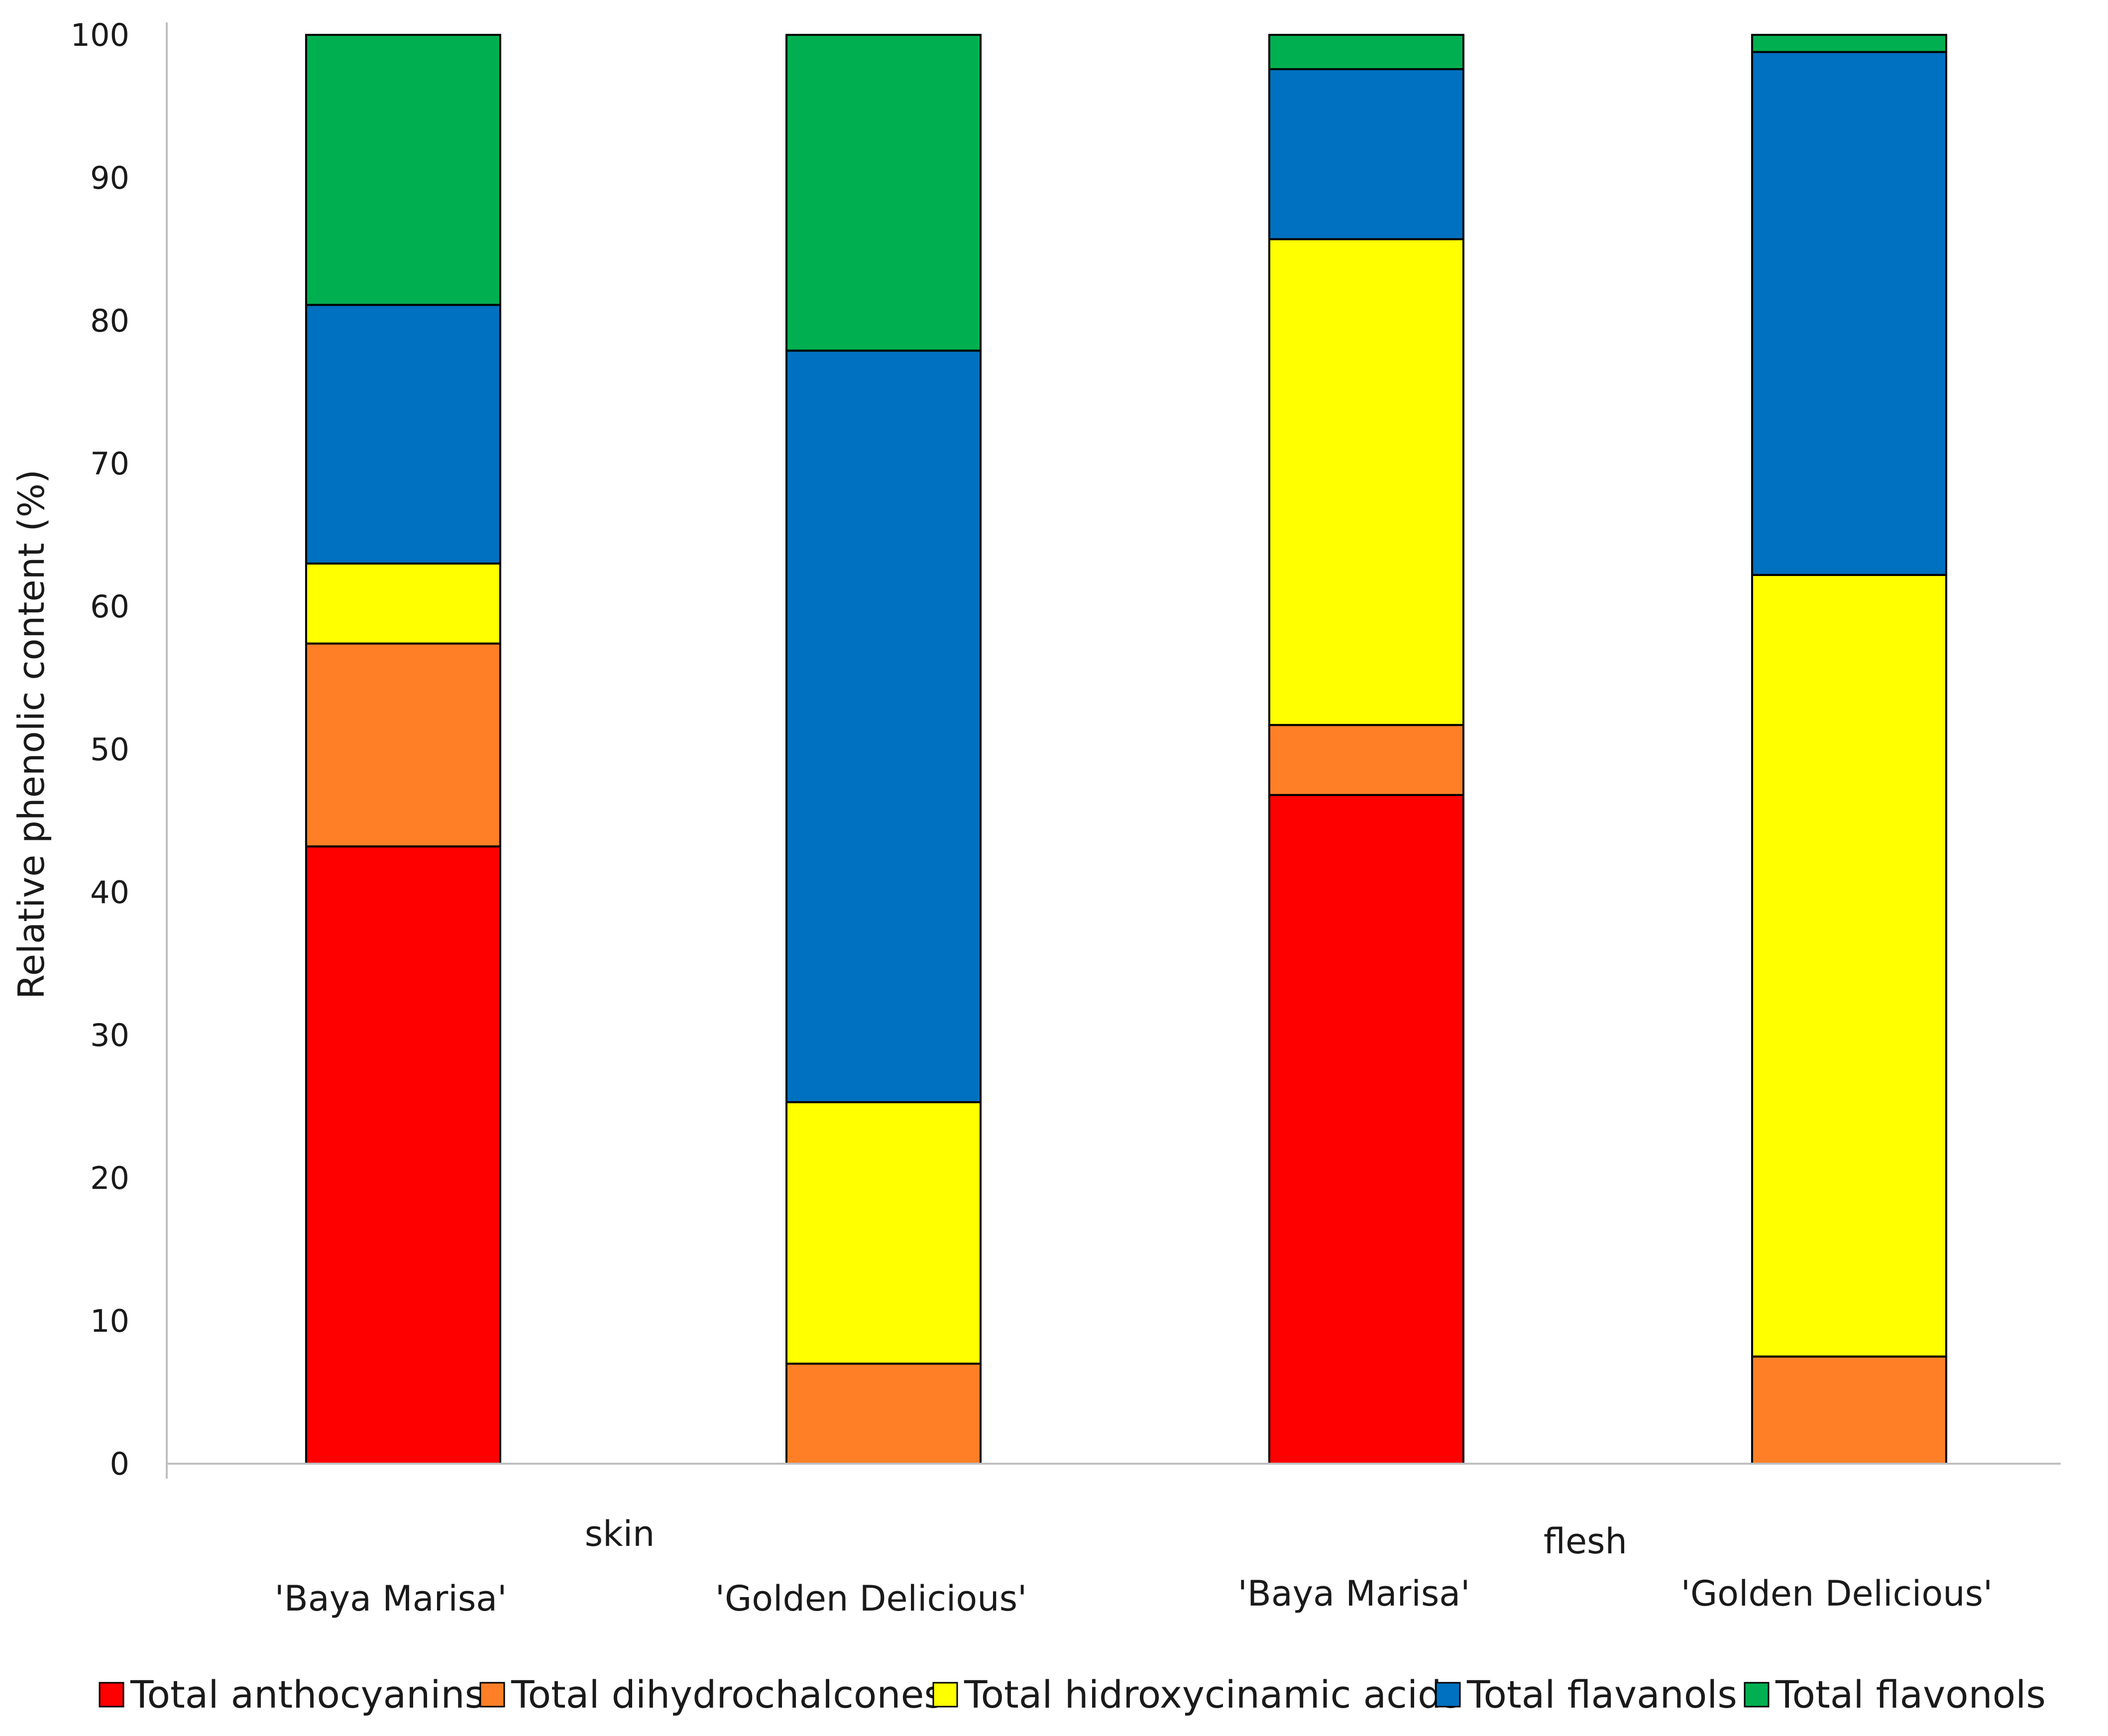 The height and width of the screenshot is (1736, 2108). Describe the element at coordinates (109, 750) in the screenshot. I see `y-tick-label: 50` at that location.